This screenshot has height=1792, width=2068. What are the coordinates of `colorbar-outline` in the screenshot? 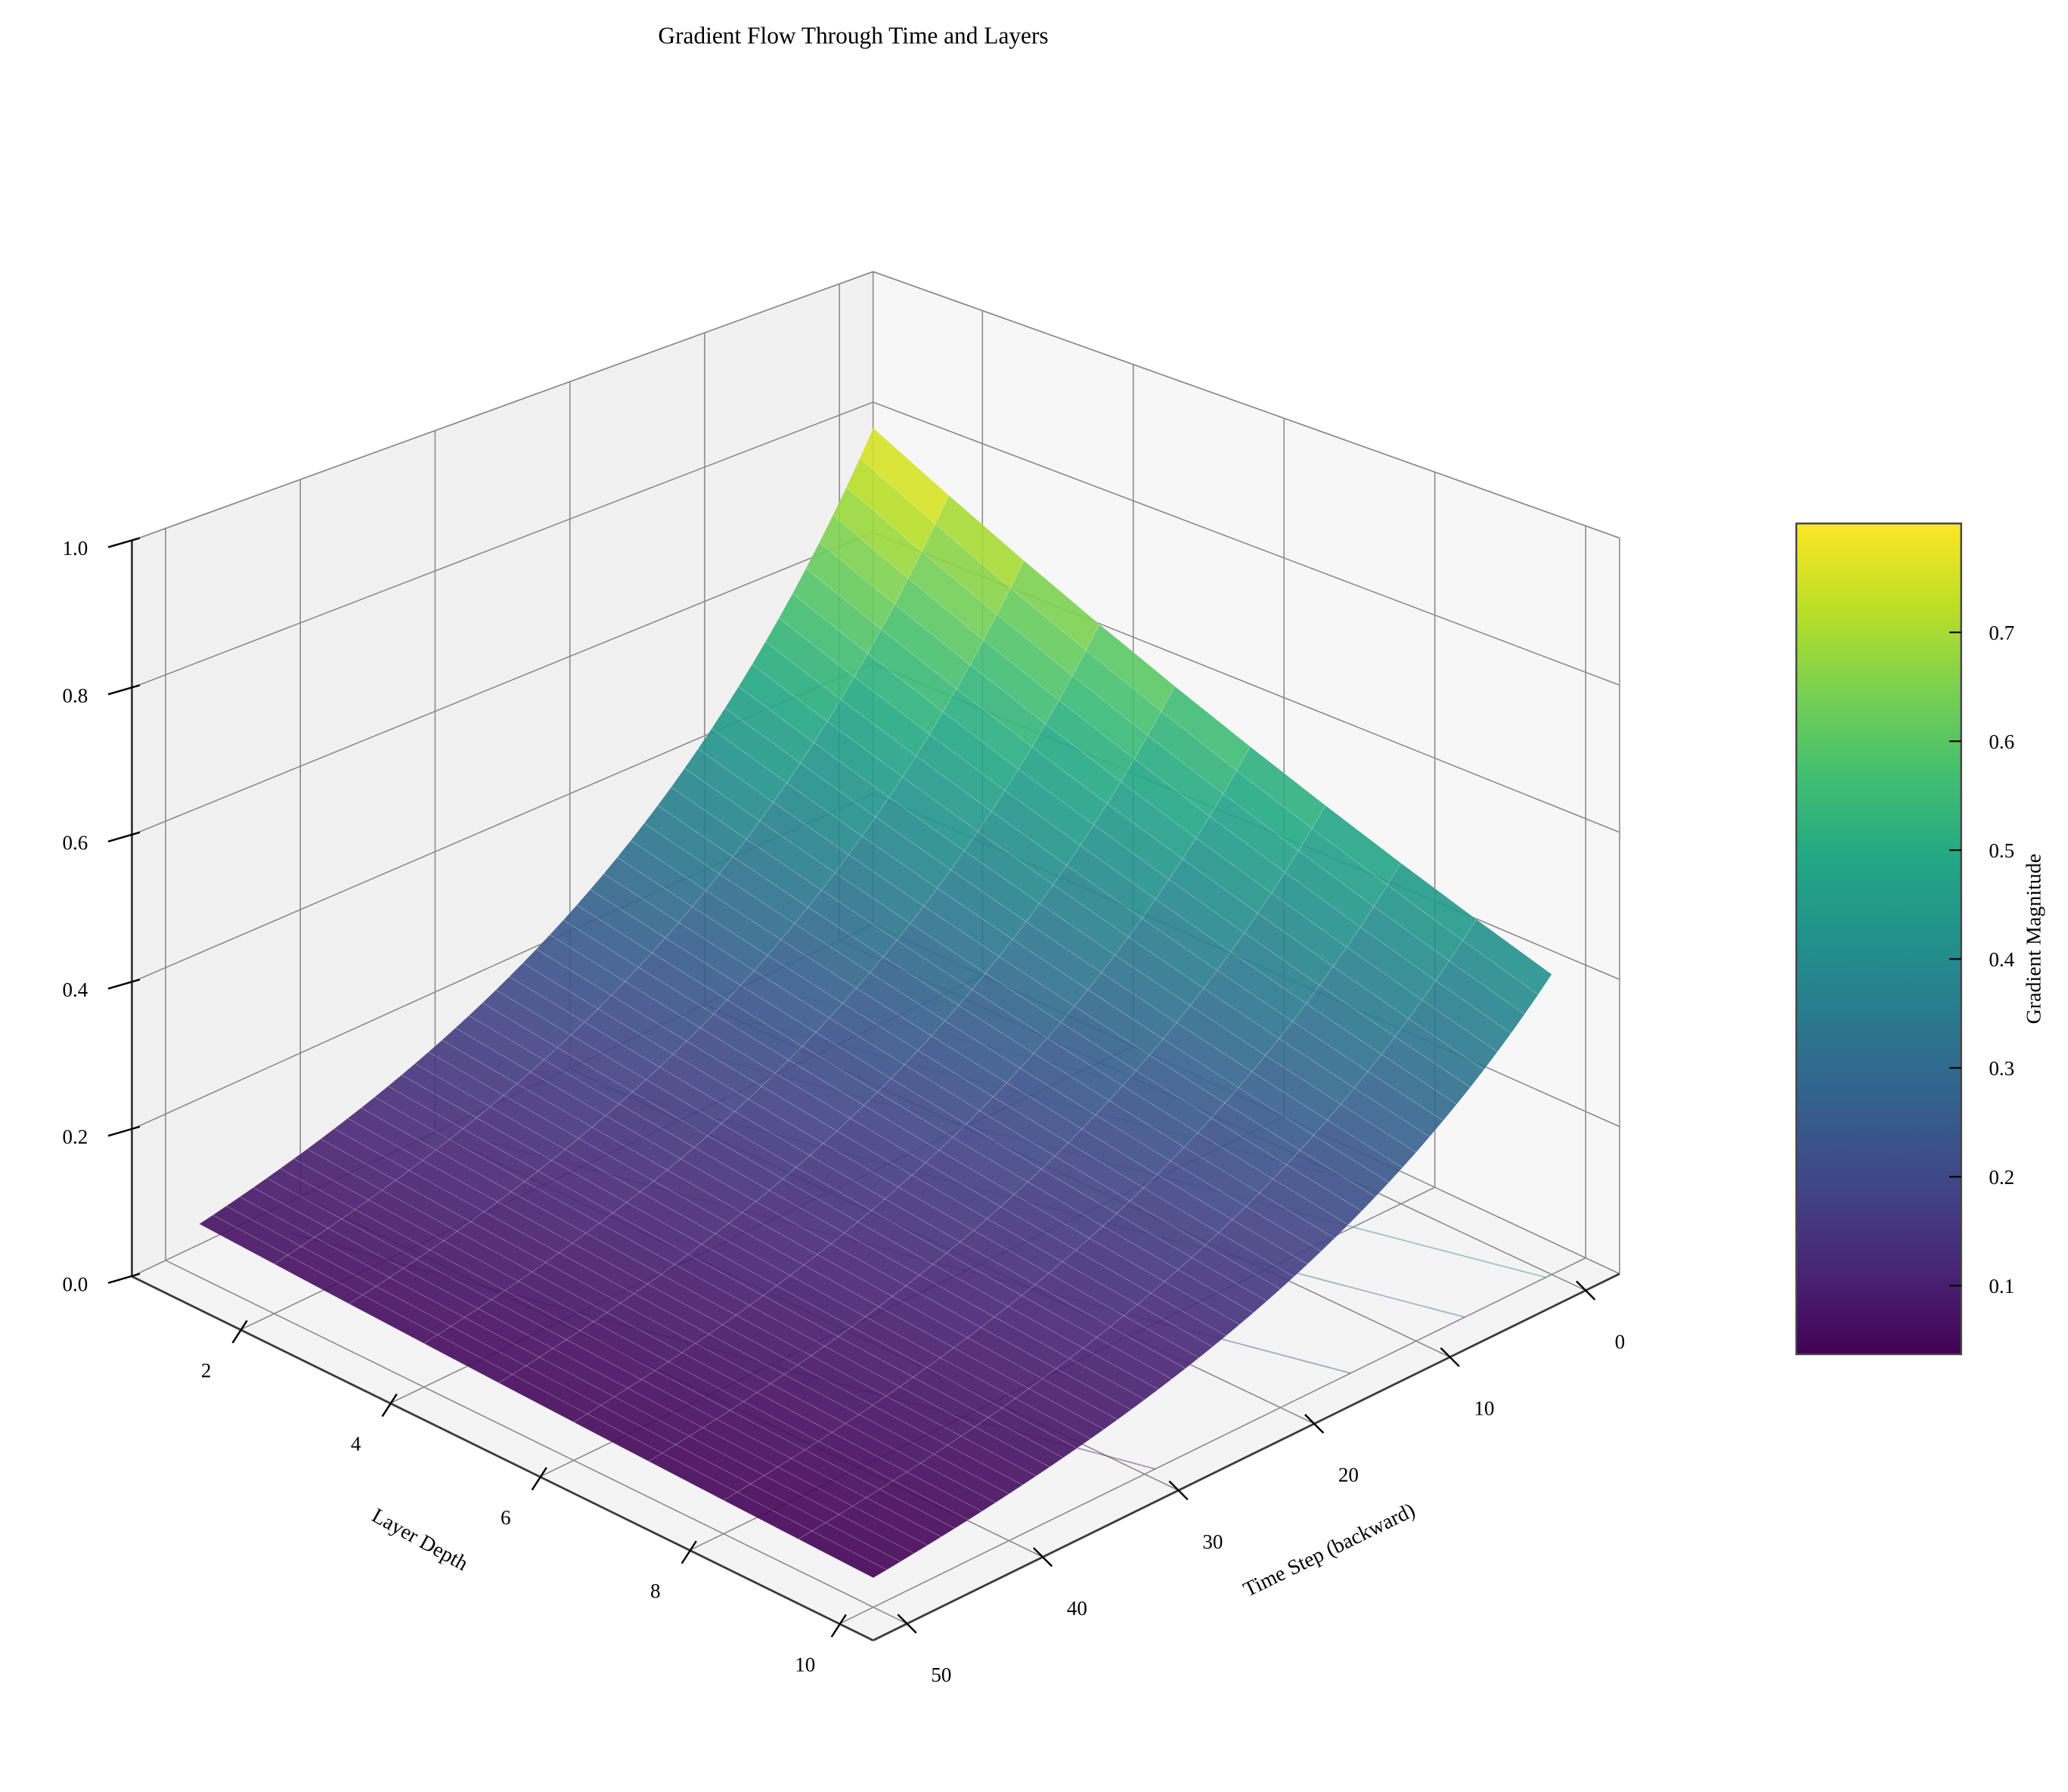 It's located at (1878, 939).